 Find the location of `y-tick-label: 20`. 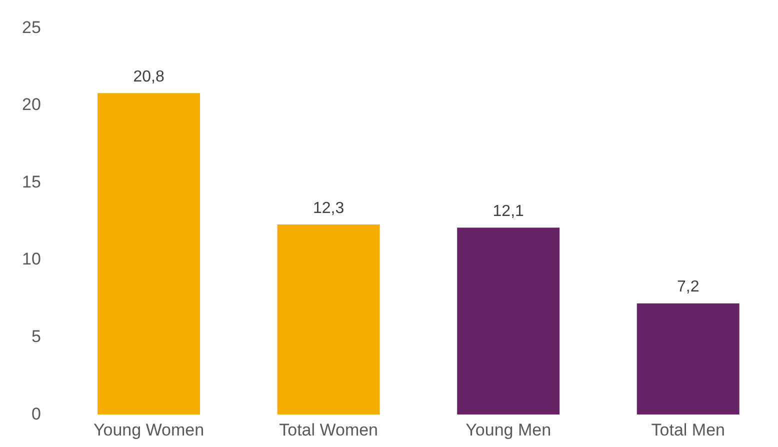

y-tick-label: 20 is located at coordinates (31, 104).